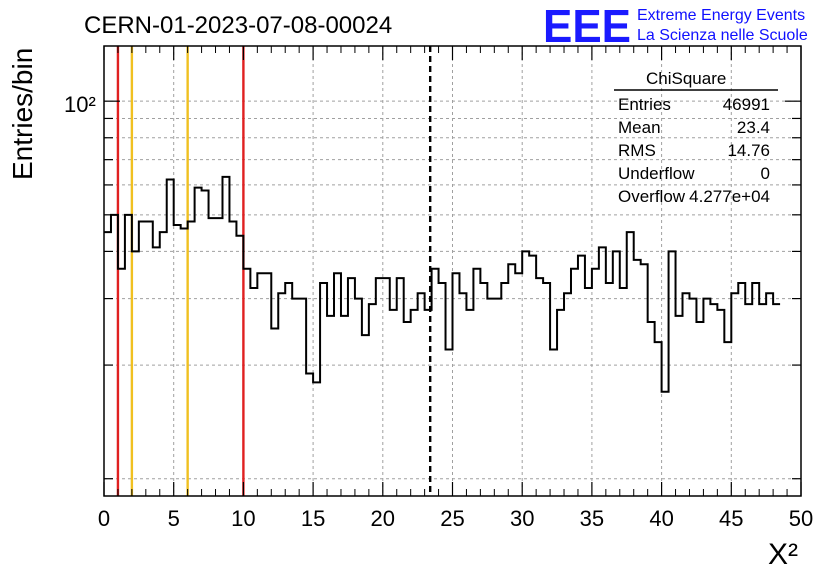  I want to click on x-tick-label: 20, so click(383, 518).